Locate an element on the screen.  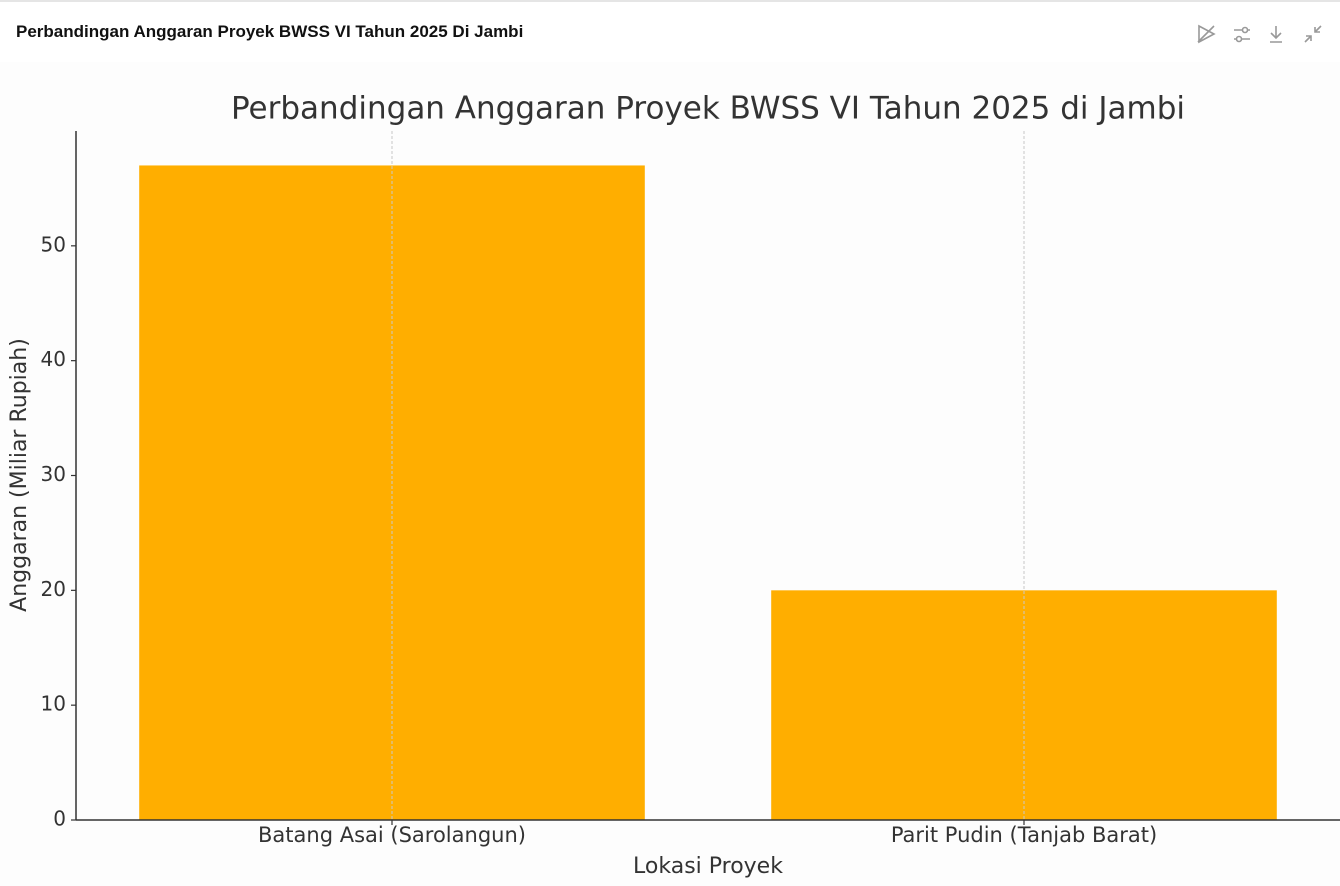
toolbar is located at coordinates (1259, 34).